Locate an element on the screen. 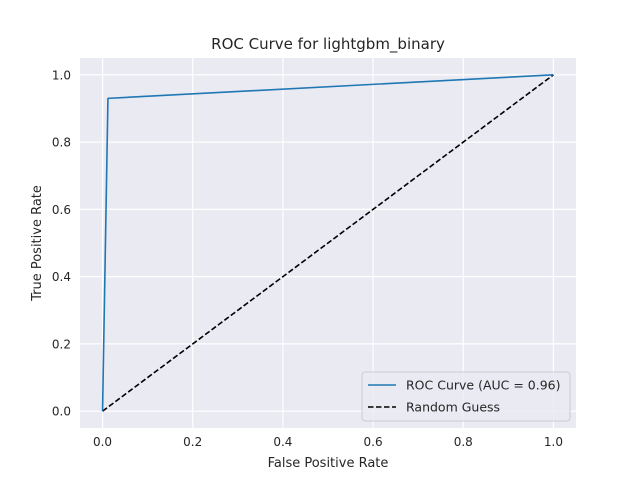 Image resolution: width=640 pixels, height=480 pixels. x-tick-label: 0.8 is located at coordinates (463, 442).